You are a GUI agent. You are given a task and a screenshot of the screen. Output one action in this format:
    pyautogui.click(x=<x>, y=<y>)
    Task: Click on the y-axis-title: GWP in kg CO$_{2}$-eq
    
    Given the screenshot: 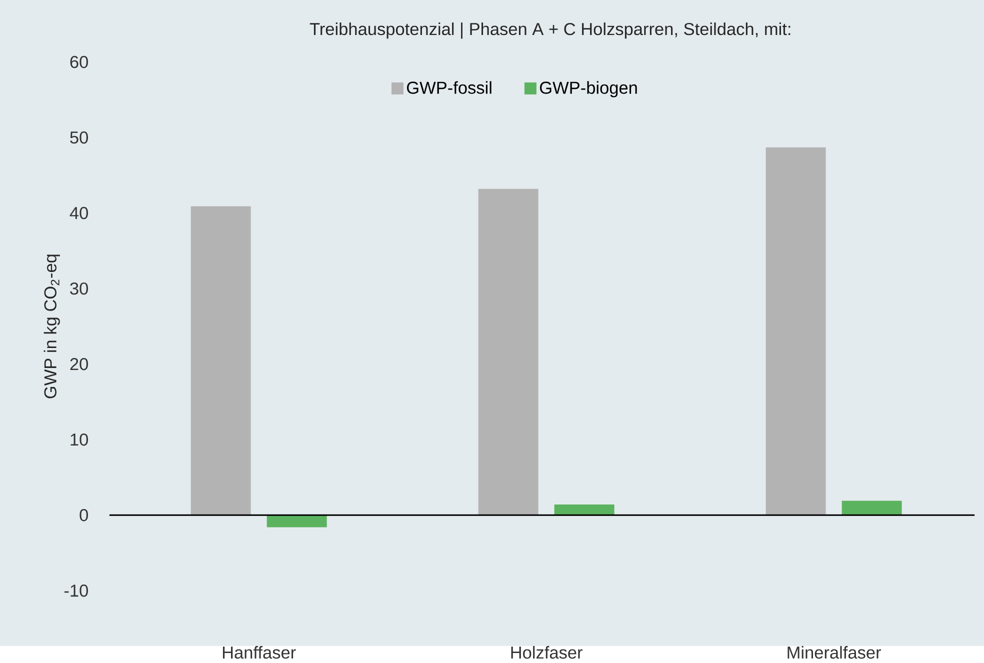 What is the action you would take?
    pyautogui.click(x=52, y=326)
    